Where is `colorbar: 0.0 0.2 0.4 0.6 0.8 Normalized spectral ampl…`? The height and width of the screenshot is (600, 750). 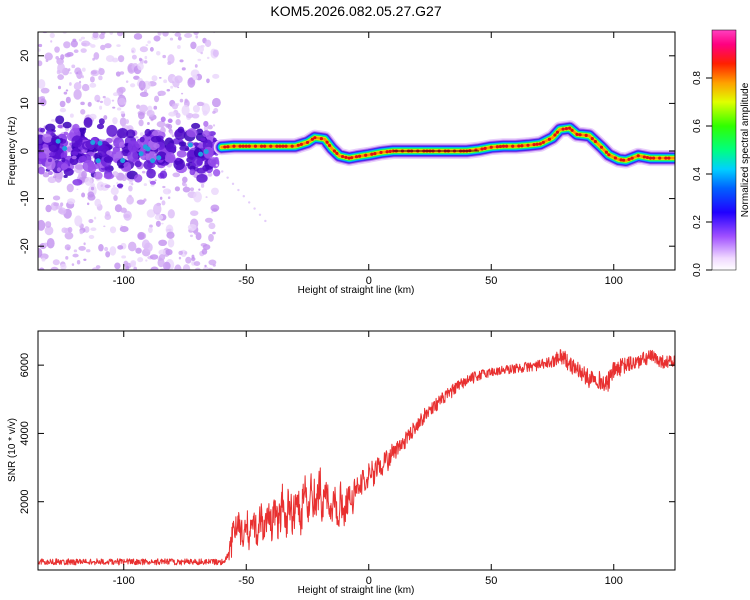 colorbar: 0.0 0.2 0.4 0.6 0.8 Normalized spectral ampl… is located at coordinates (721, 153).